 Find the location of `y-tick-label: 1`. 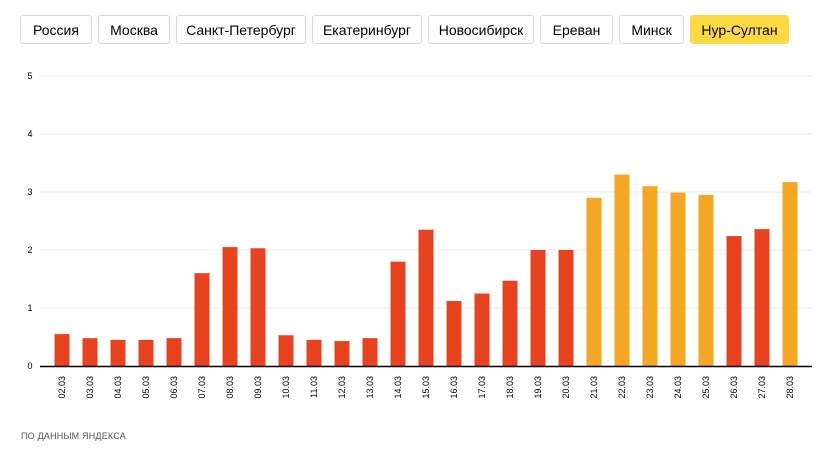

y-tick-label: 1 is located at coordinates (29, 308).